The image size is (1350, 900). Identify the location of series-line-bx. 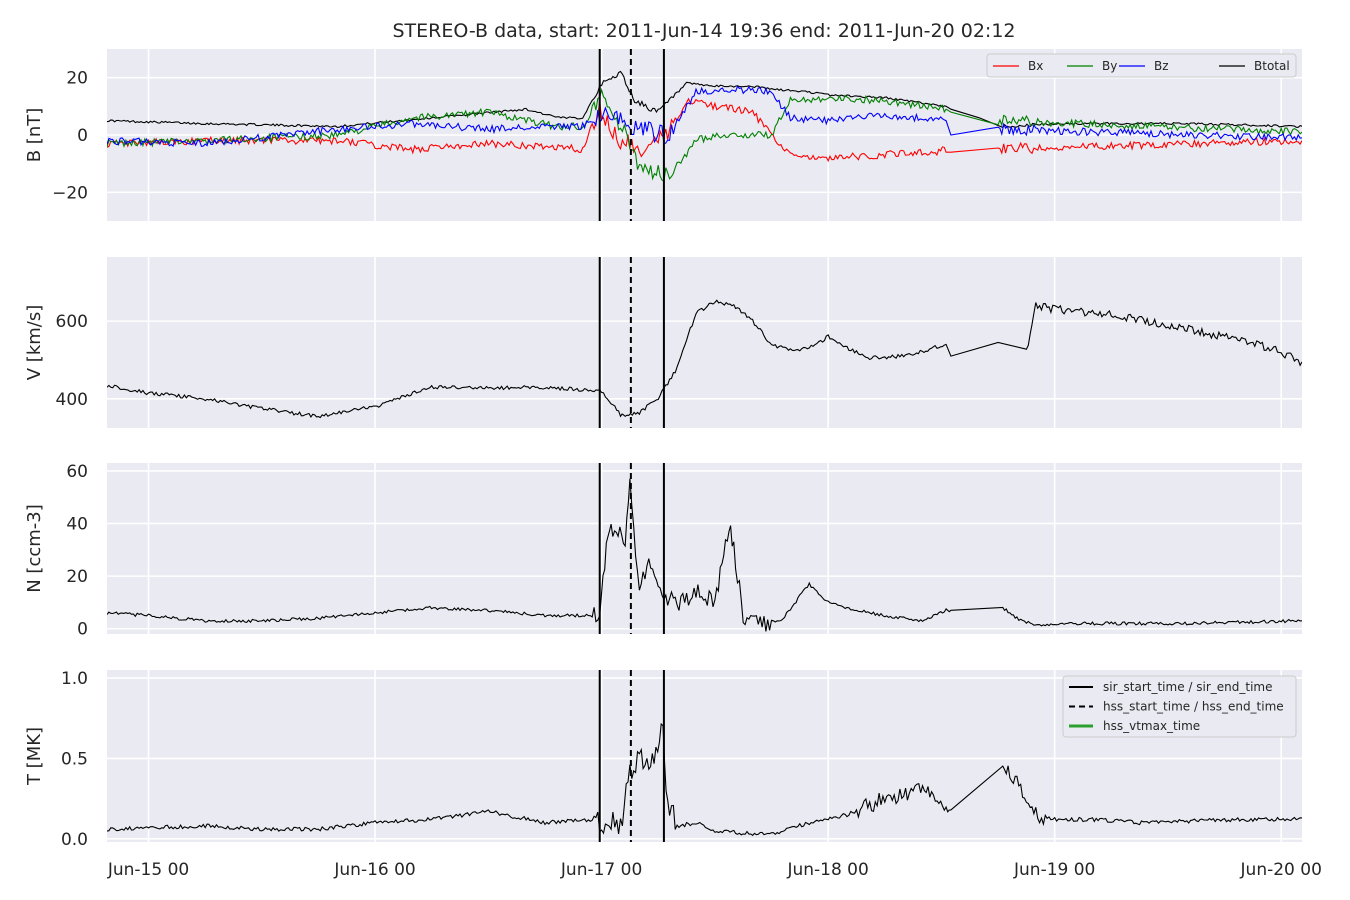
(704, 130).